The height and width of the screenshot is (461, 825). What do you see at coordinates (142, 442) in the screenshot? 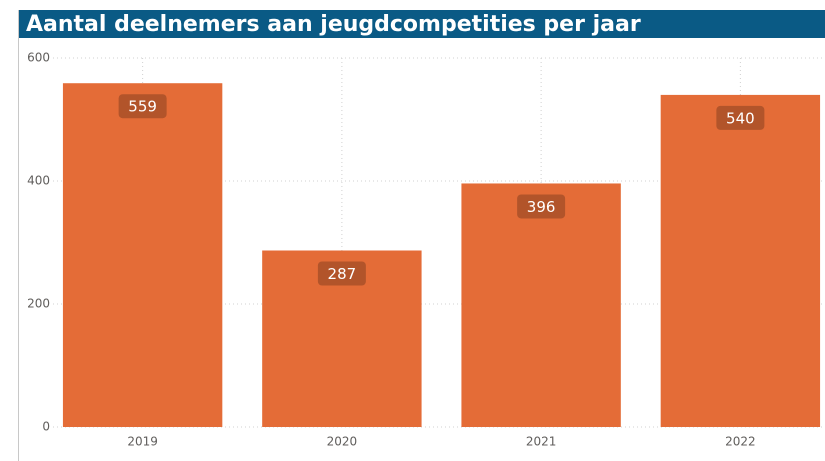
I see `x-tick-label: 2019` at bounding box center [142, 442].